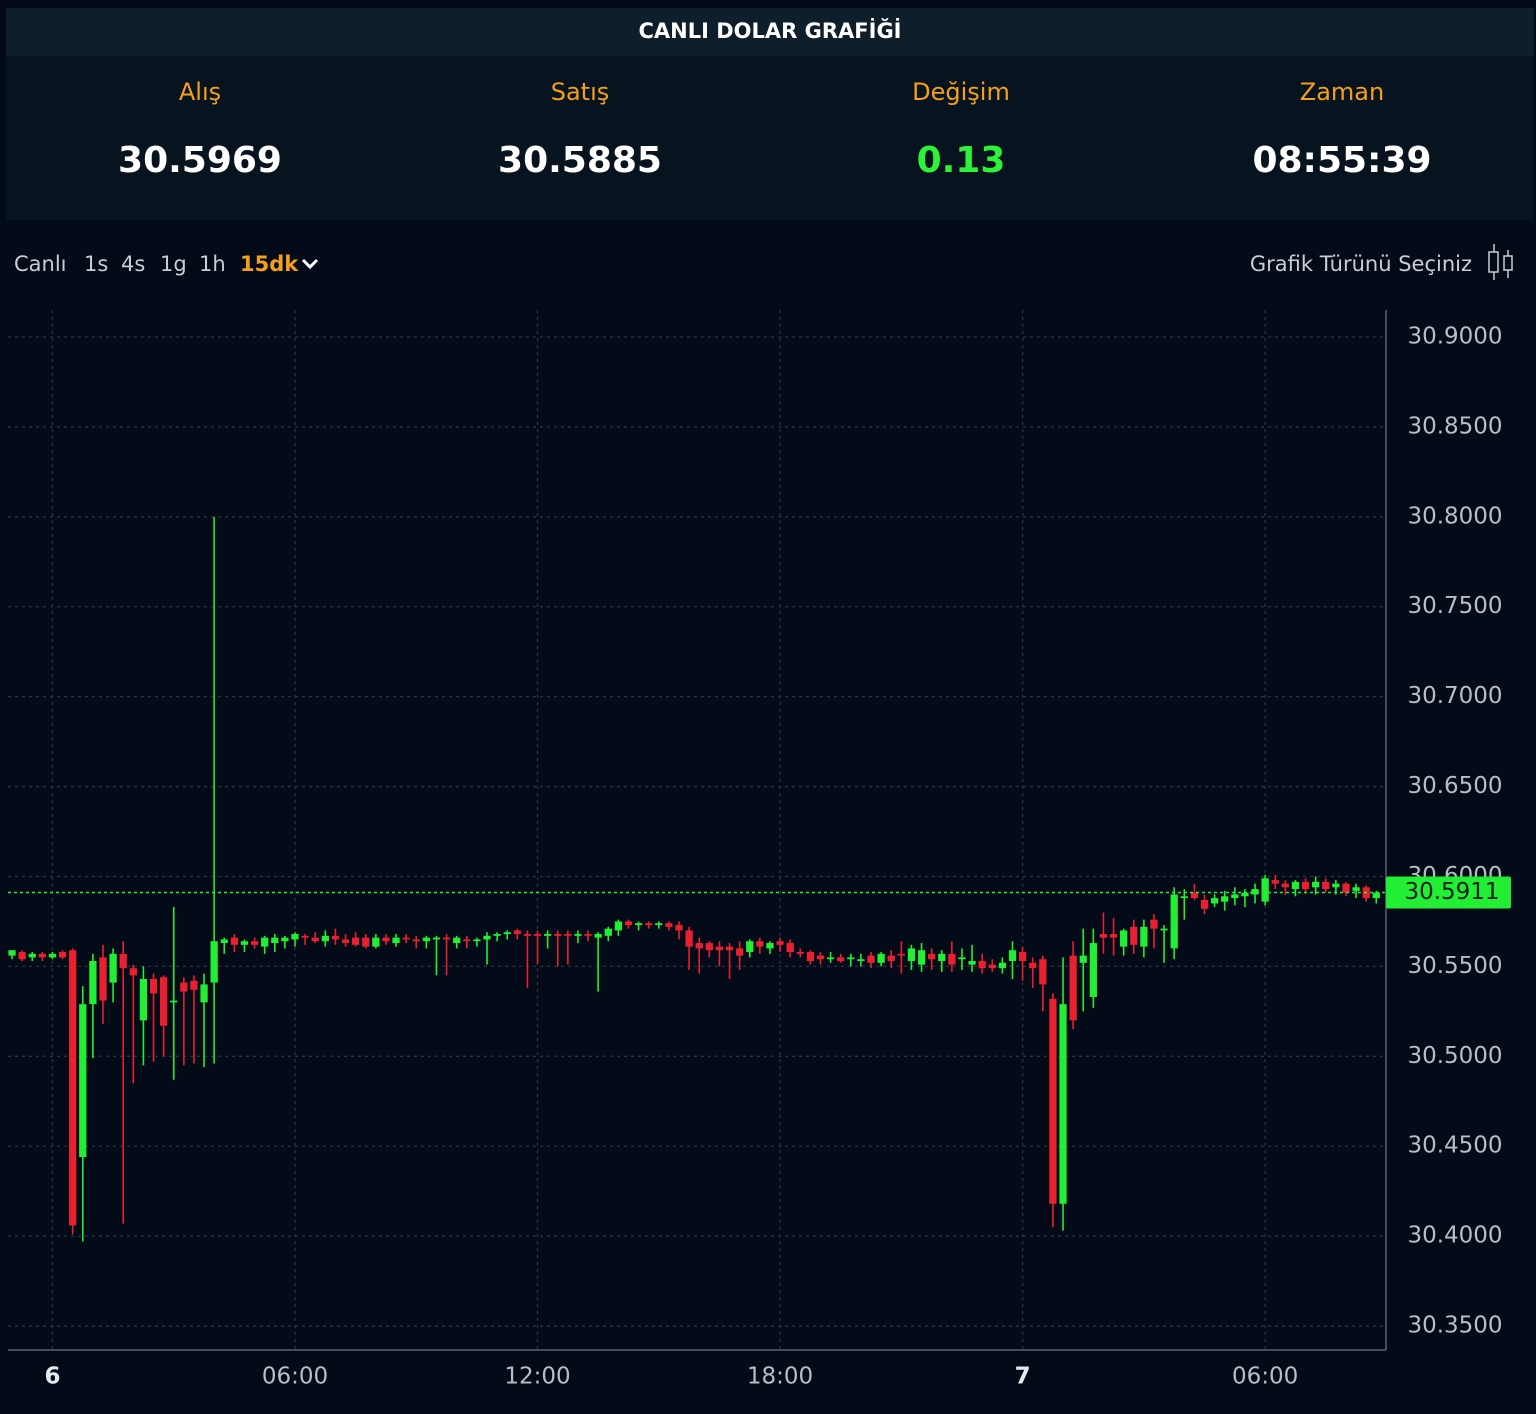 The width and height of the screenshot is (1536, 1414). I want to click on quote-value: 30.5885, so click(580, 160).